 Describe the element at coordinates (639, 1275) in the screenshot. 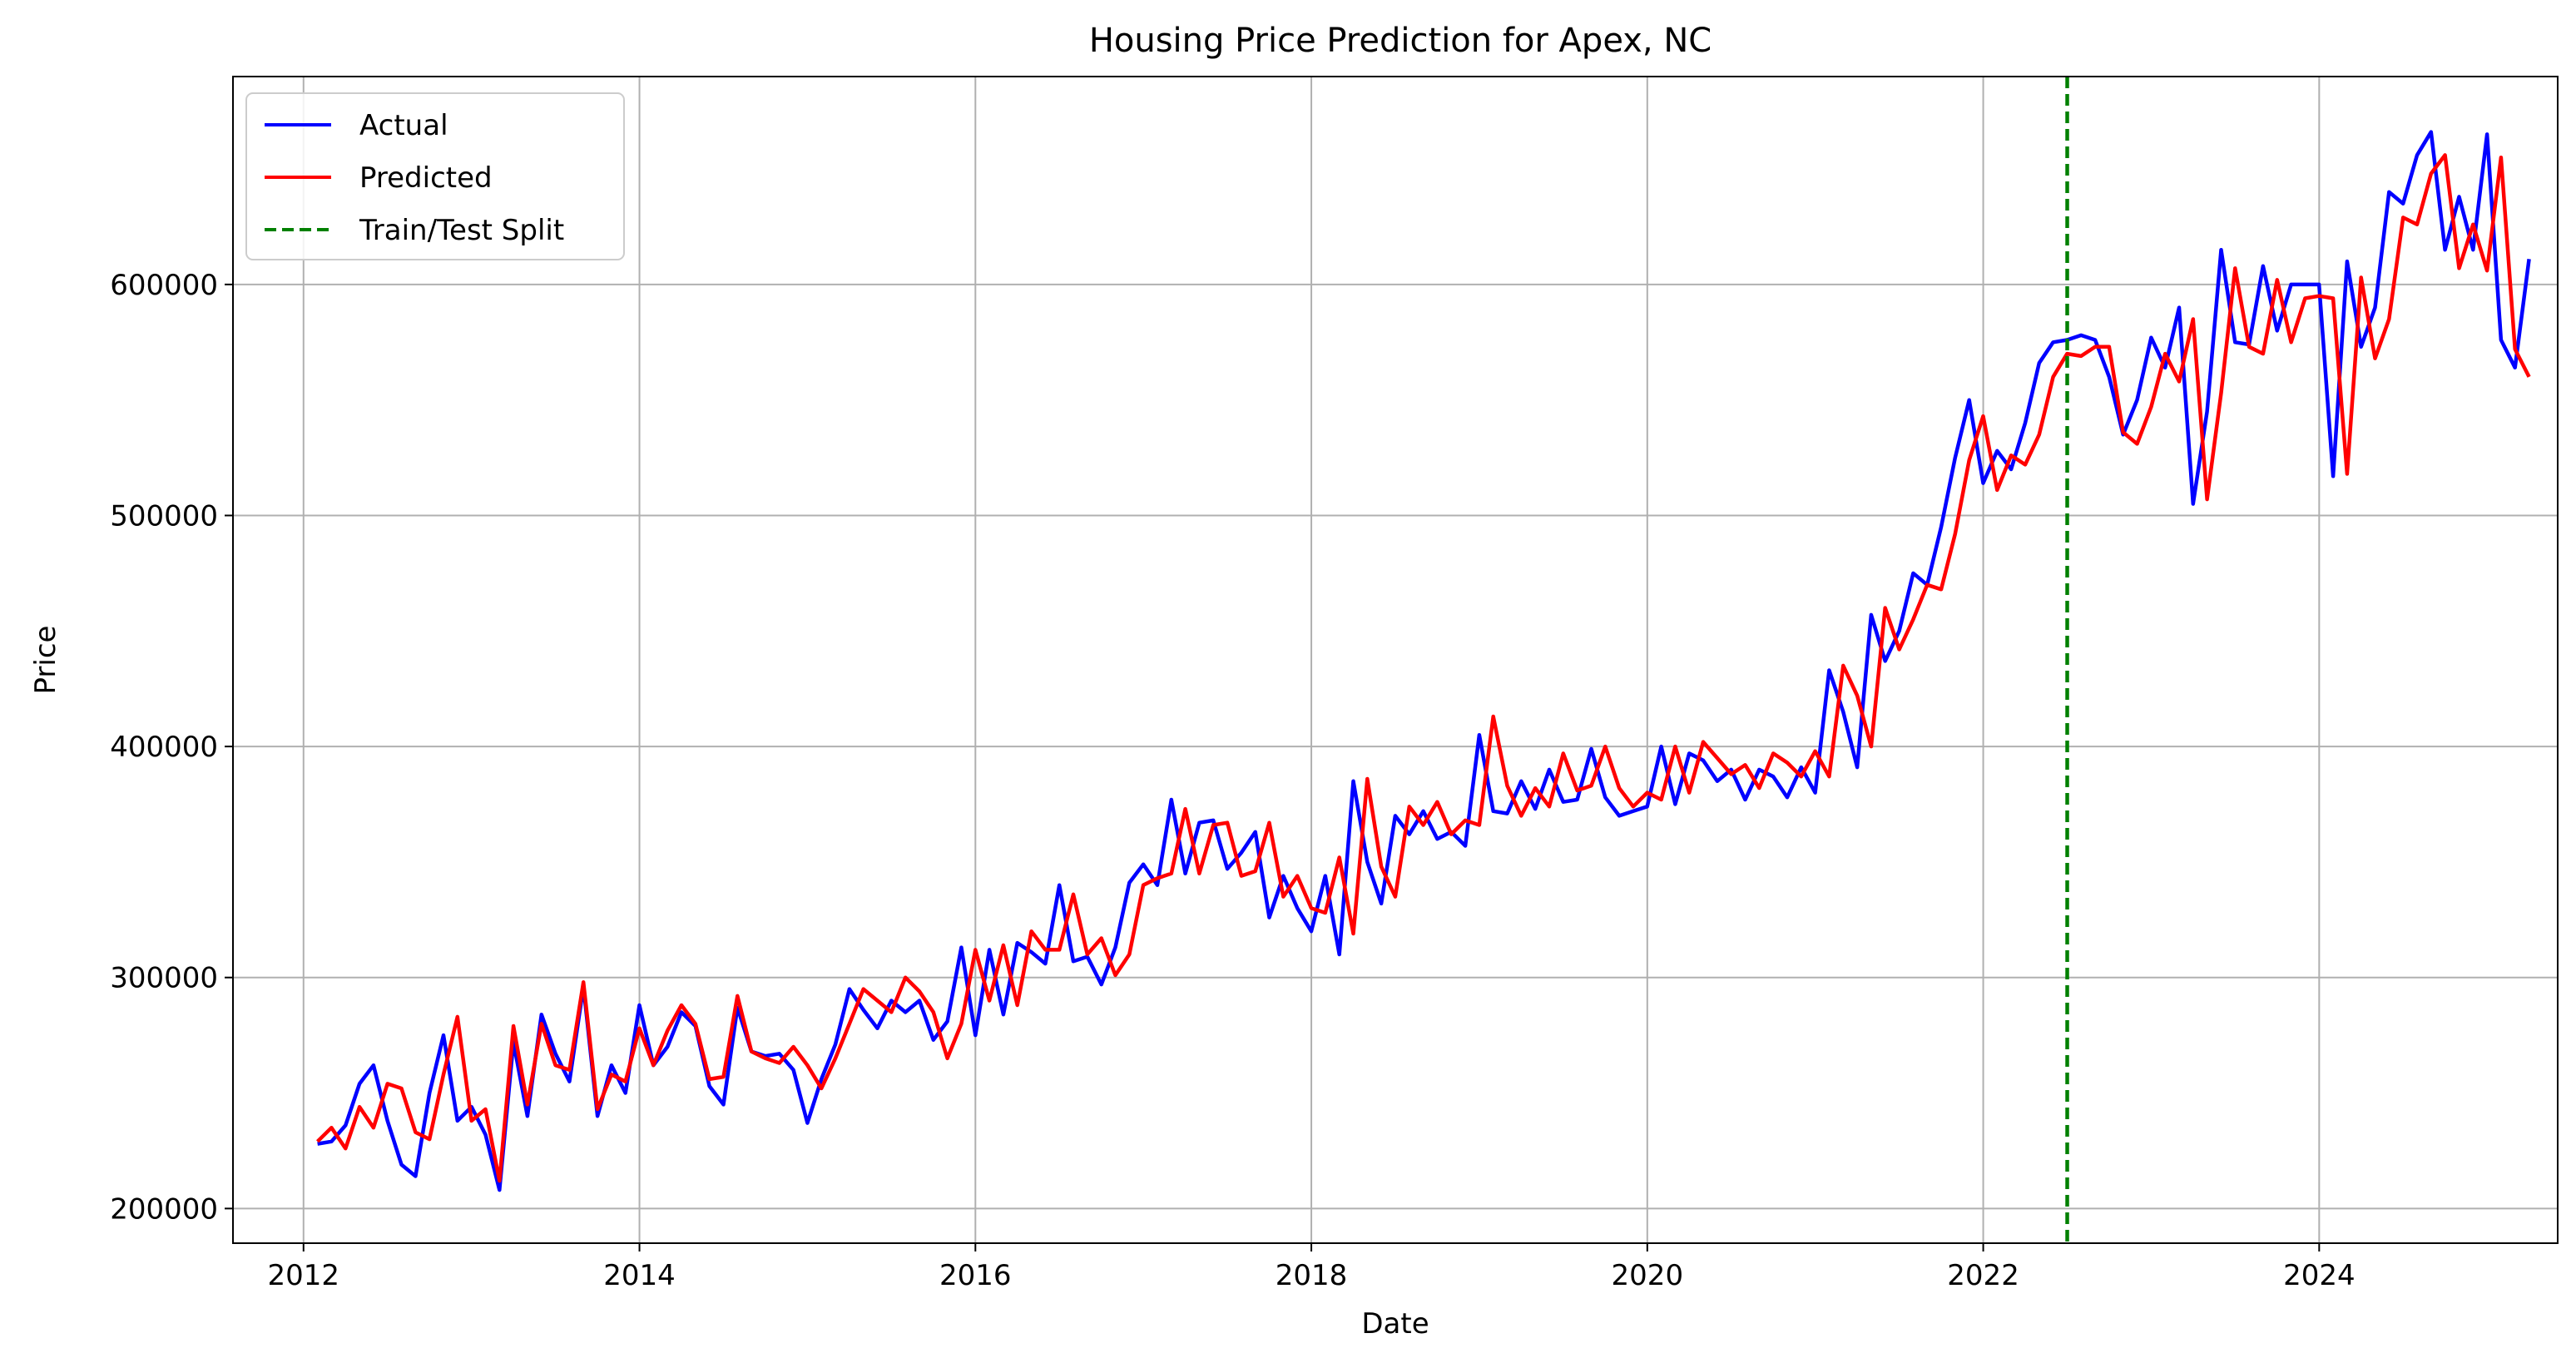

I see `x-tick-label: 2014` at that location.